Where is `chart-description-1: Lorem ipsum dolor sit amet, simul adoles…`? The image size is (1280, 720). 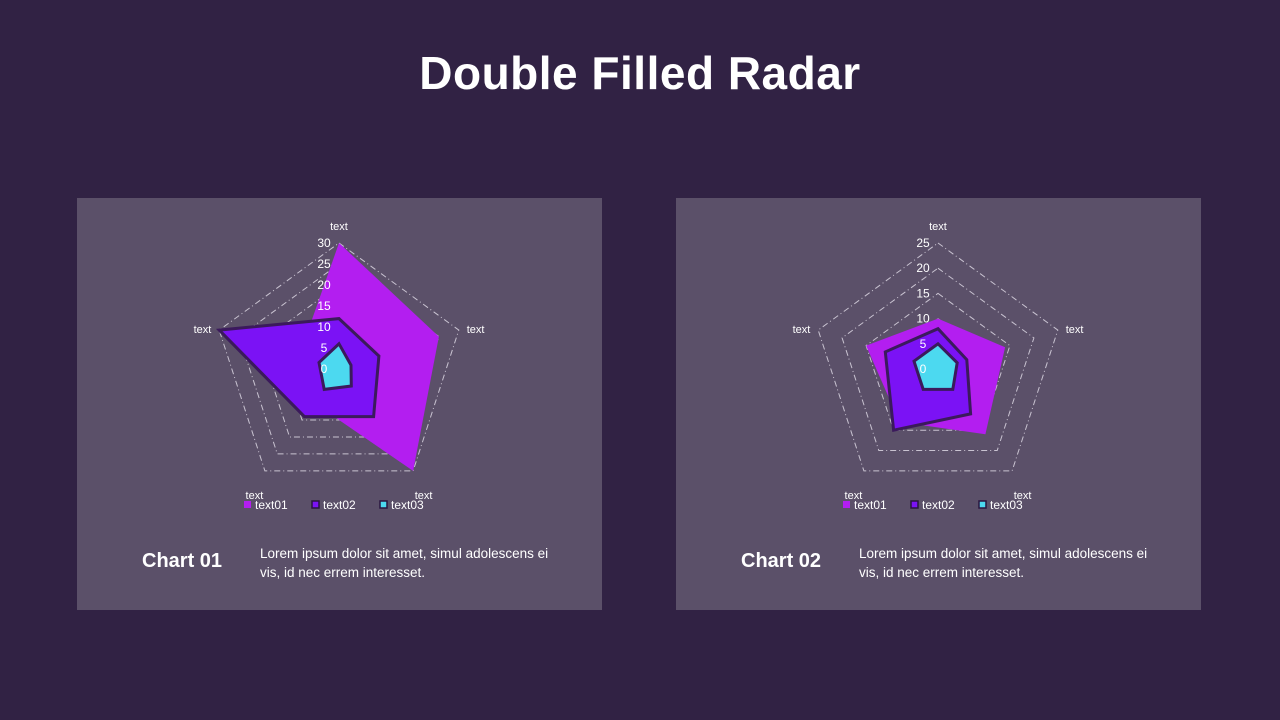 chart-description-1: Lorem ipsum dolor sit amet, simul adoles… is located at coordinates (404, 563).